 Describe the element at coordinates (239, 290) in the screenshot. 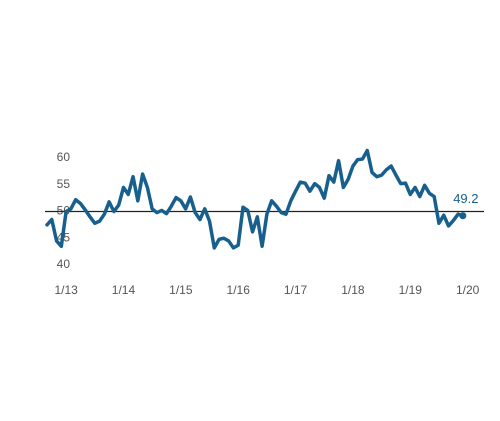

I see `x-tick-label: 1/16` at that location.